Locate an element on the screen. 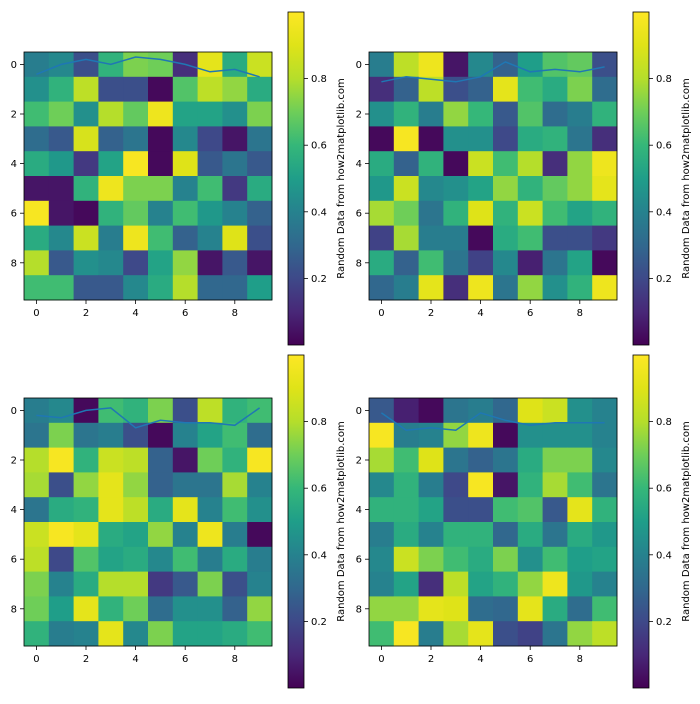  colorbar-tick-label: 0.8 is located at coordinates (319, 422).